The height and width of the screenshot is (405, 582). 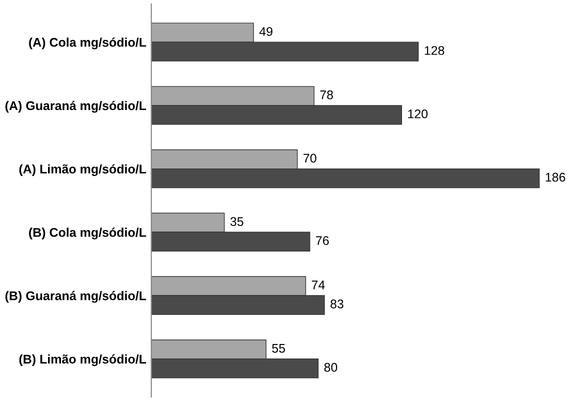 What do you see at coordinates (318, 285) in the screenshot?
I see `data-label: 74` at bounding box center [318, 285].